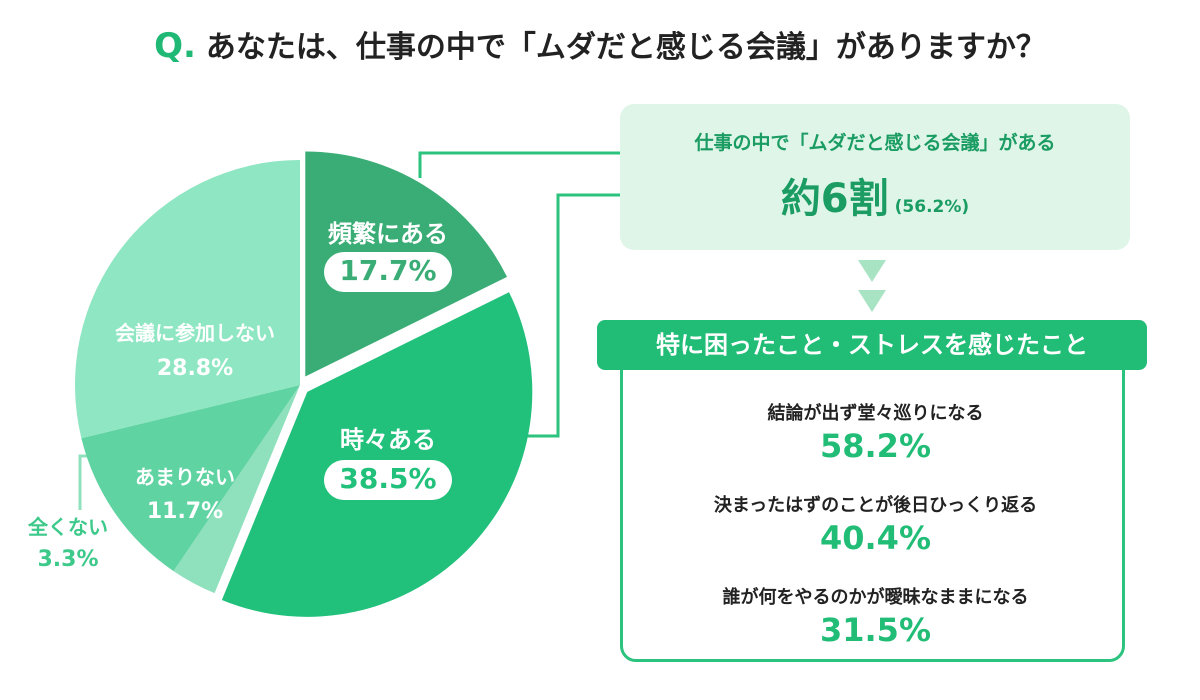 The width and height of the screenshot is (1200, 700). What do you see at coordinates (872, 345) in the screenshot?
I see `detail-header: 特に困ったこと・ストレスを感じたこと` at bounding box center [872, 345].